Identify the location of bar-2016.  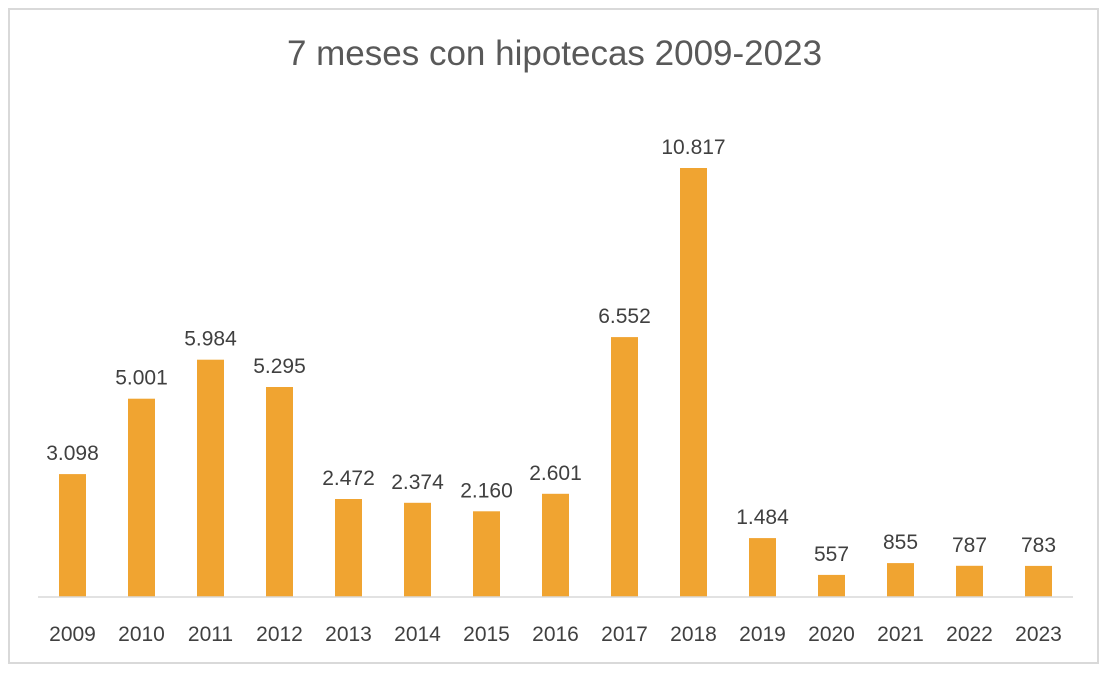
(555, 545).